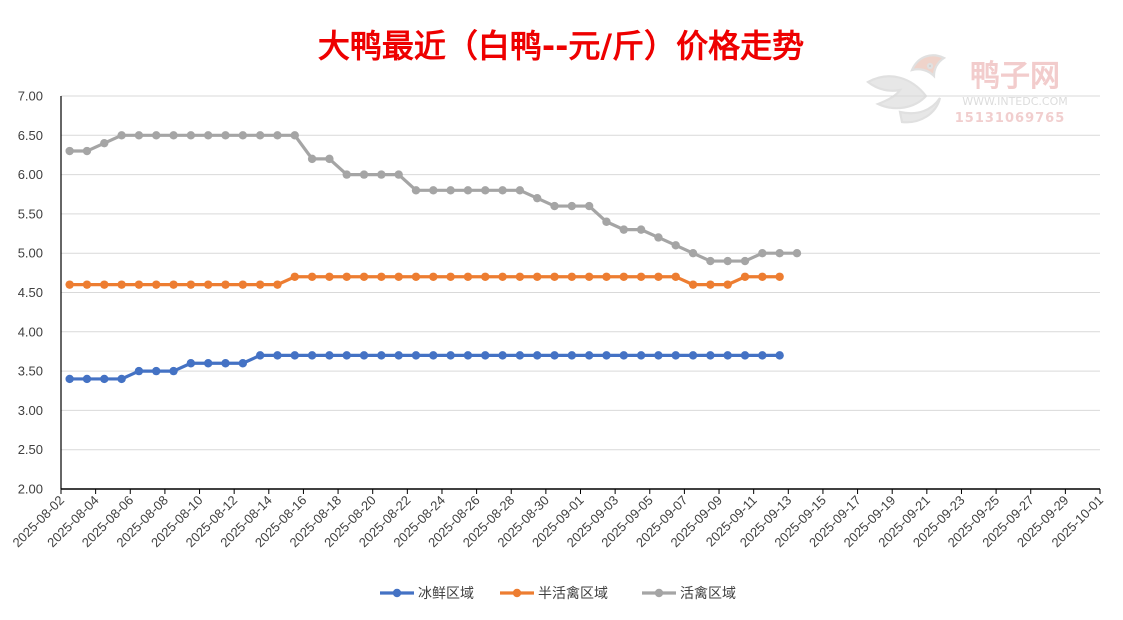 Image resolution: width=1123 pixels, height=620 pixels. What do you see at coordinates (30, 96) in the screenshot?
I see `y-tick-label: 7.00` at bounding box center [30, 96].